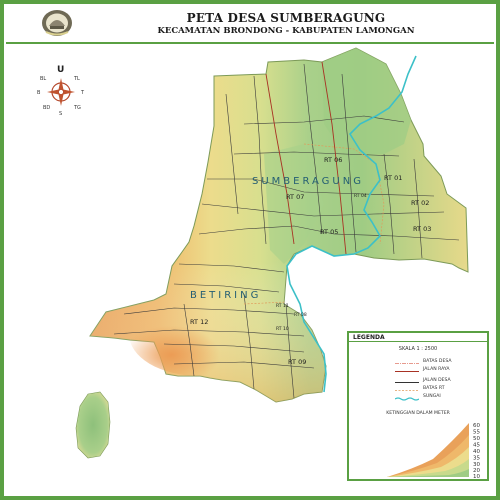  Describe the element at coordinates (476, 471) in the screenshot. I see `elevation-label: 20` at that location.